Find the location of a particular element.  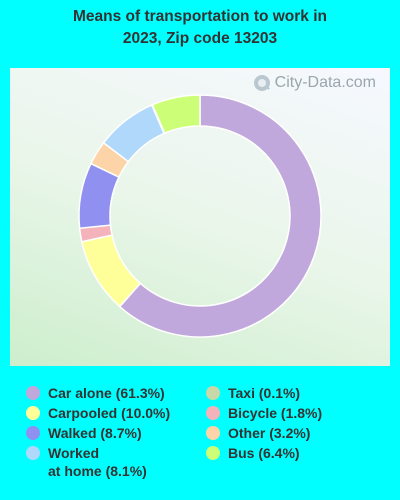

legend-label: Taxi (0.1%) is located at coordinates (264, 393).